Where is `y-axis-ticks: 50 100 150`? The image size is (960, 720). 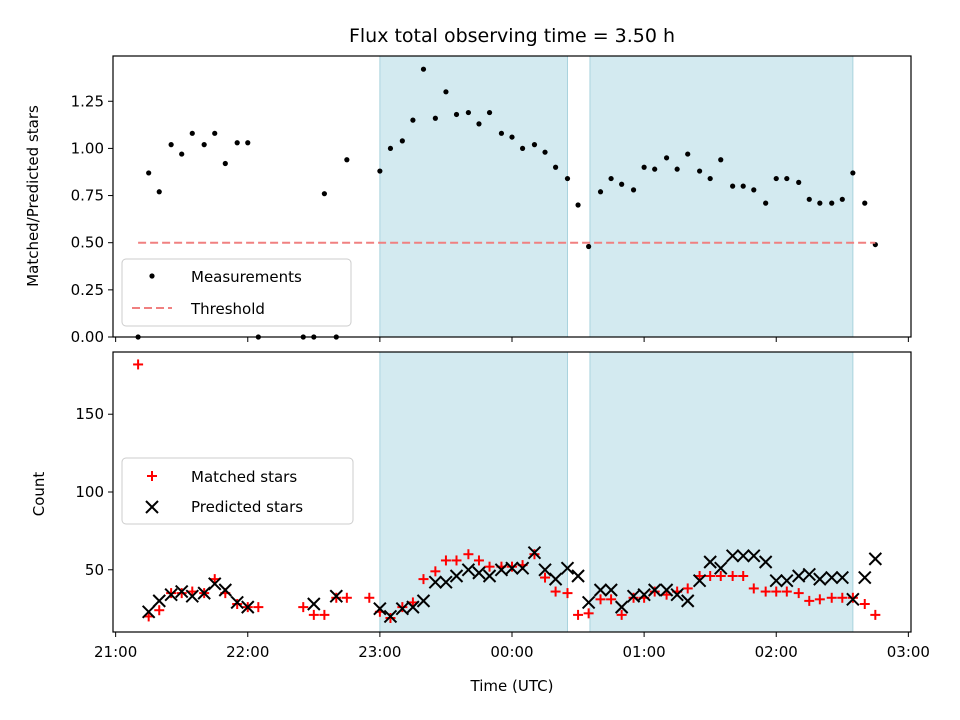 y-axis-ticks: 50 100 150 is located at coordinates (94, 492).